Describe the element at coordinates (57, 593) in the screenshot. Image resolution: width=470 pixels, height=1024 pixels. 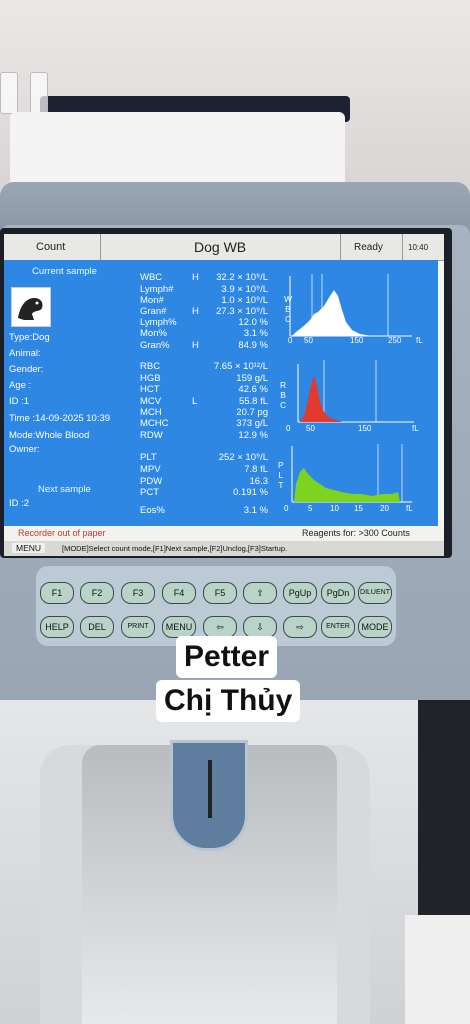
I see `key-keys_row1-0: F1` at that location.